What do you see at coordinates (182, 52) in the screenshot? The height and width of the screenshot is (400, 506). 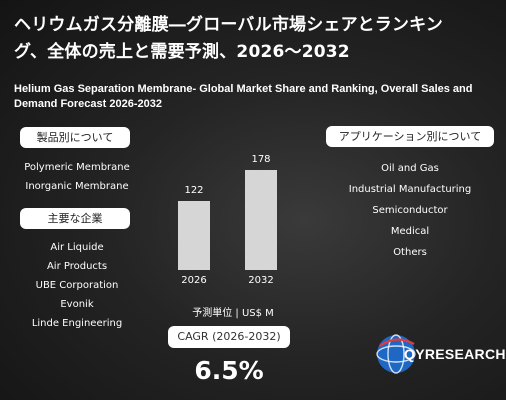 I see `title-line-2: グ、全体の売上と需要予測、2026〜2032` at bounding box center [182, 52].